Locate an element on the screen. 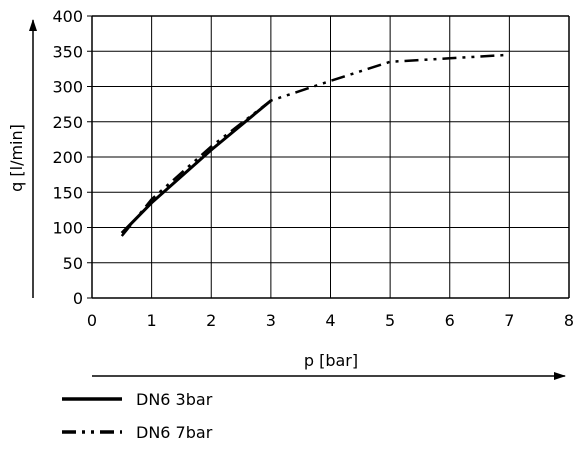  x-tick-label: 1 is located at coordinates (152, 320).